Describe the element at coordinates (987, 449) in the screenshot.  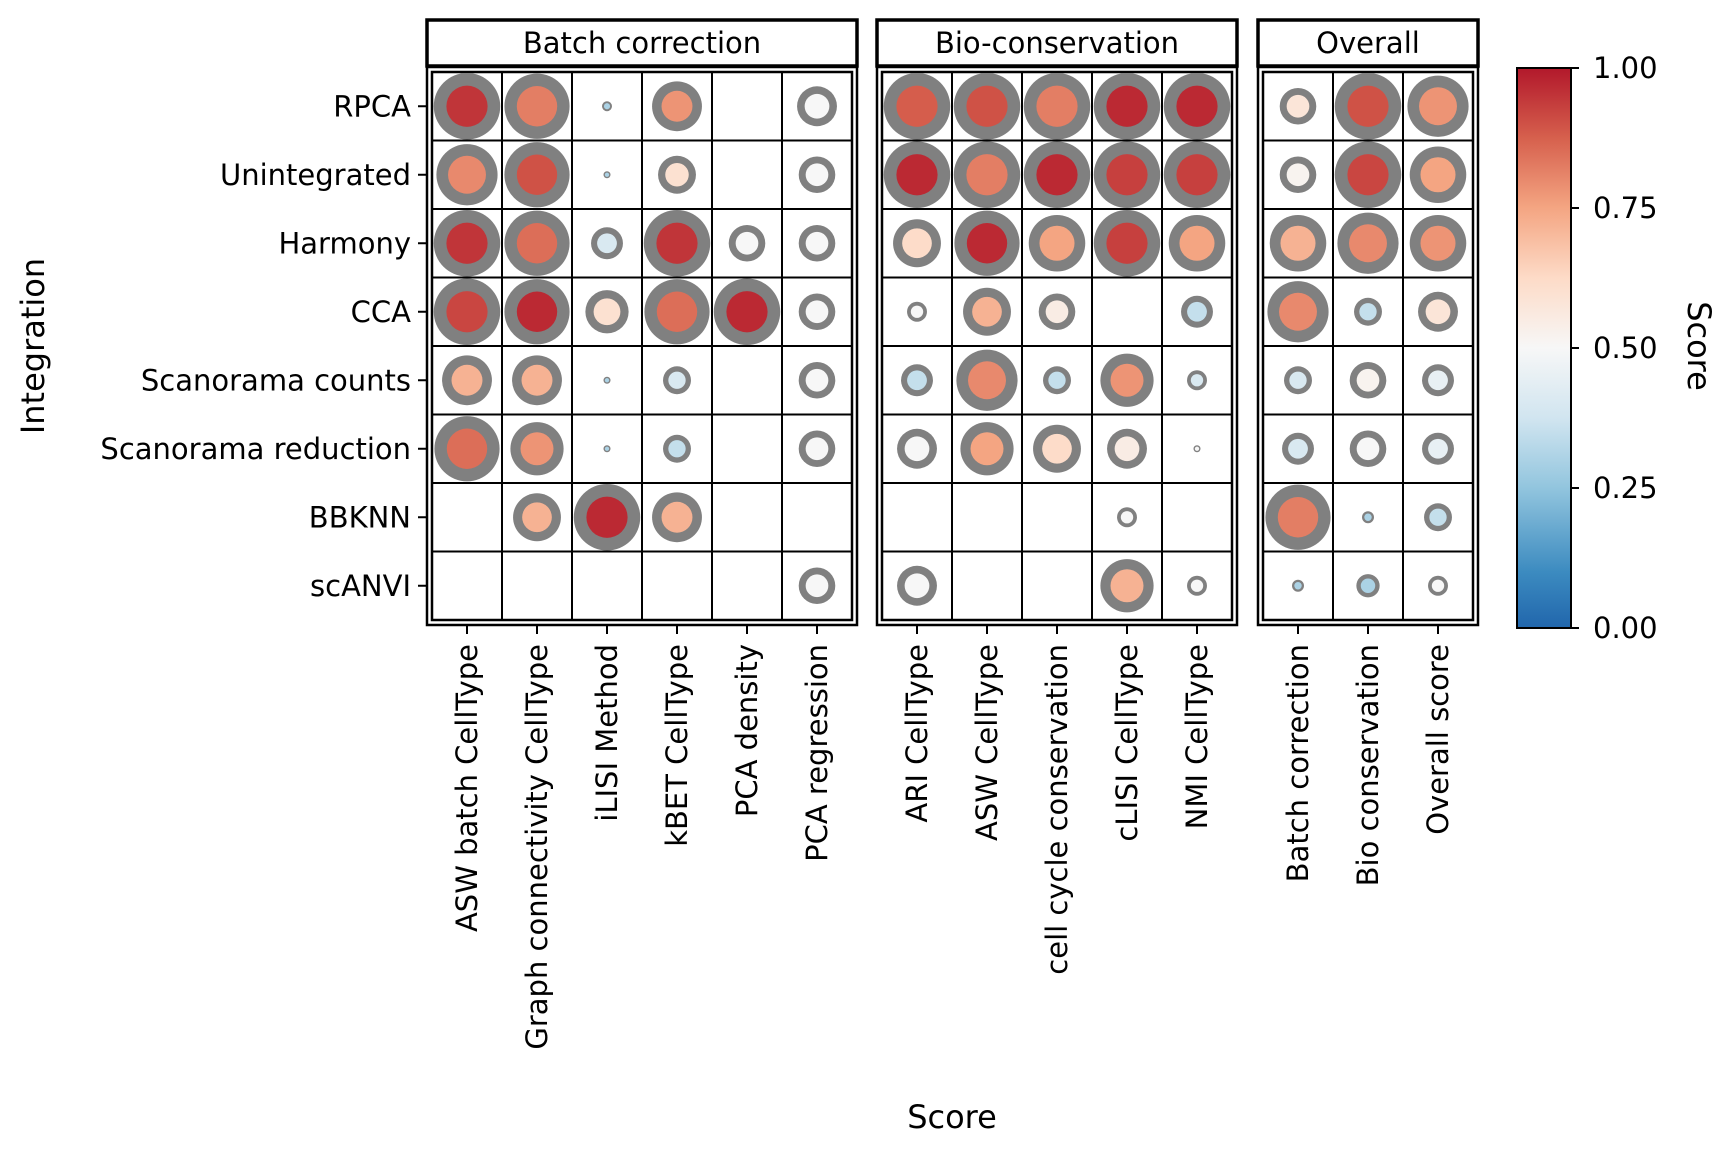
I see `dot-scanorama-reduction-asw-celltype` at that location.